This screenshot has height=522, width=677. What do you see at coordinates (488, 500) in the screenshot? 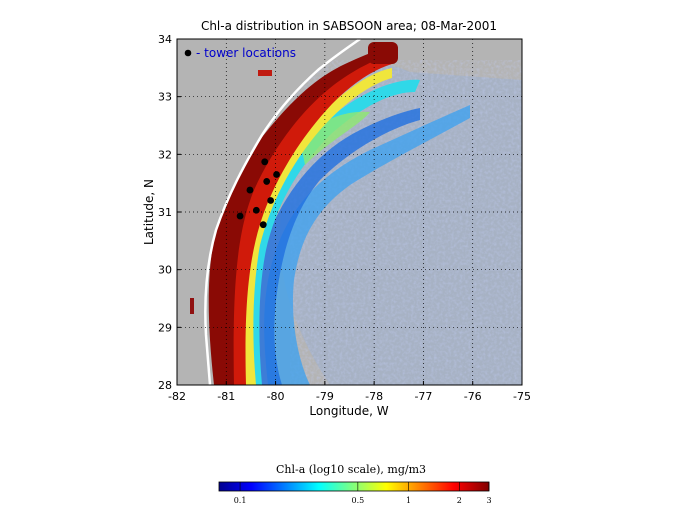
I see `colorbar-tick-label: 3` at bounding box center [488, 500].